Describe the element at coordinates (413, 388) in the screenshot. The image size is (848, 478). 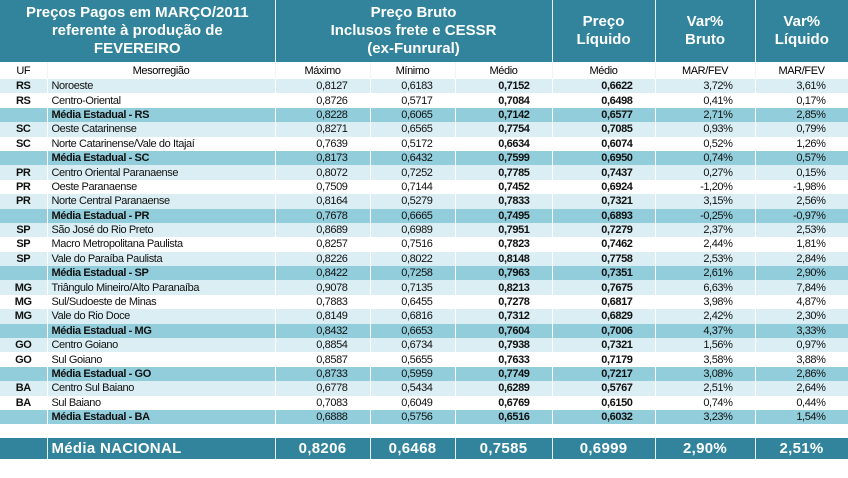
I see `minimo-cell: 0,5434` at that location.